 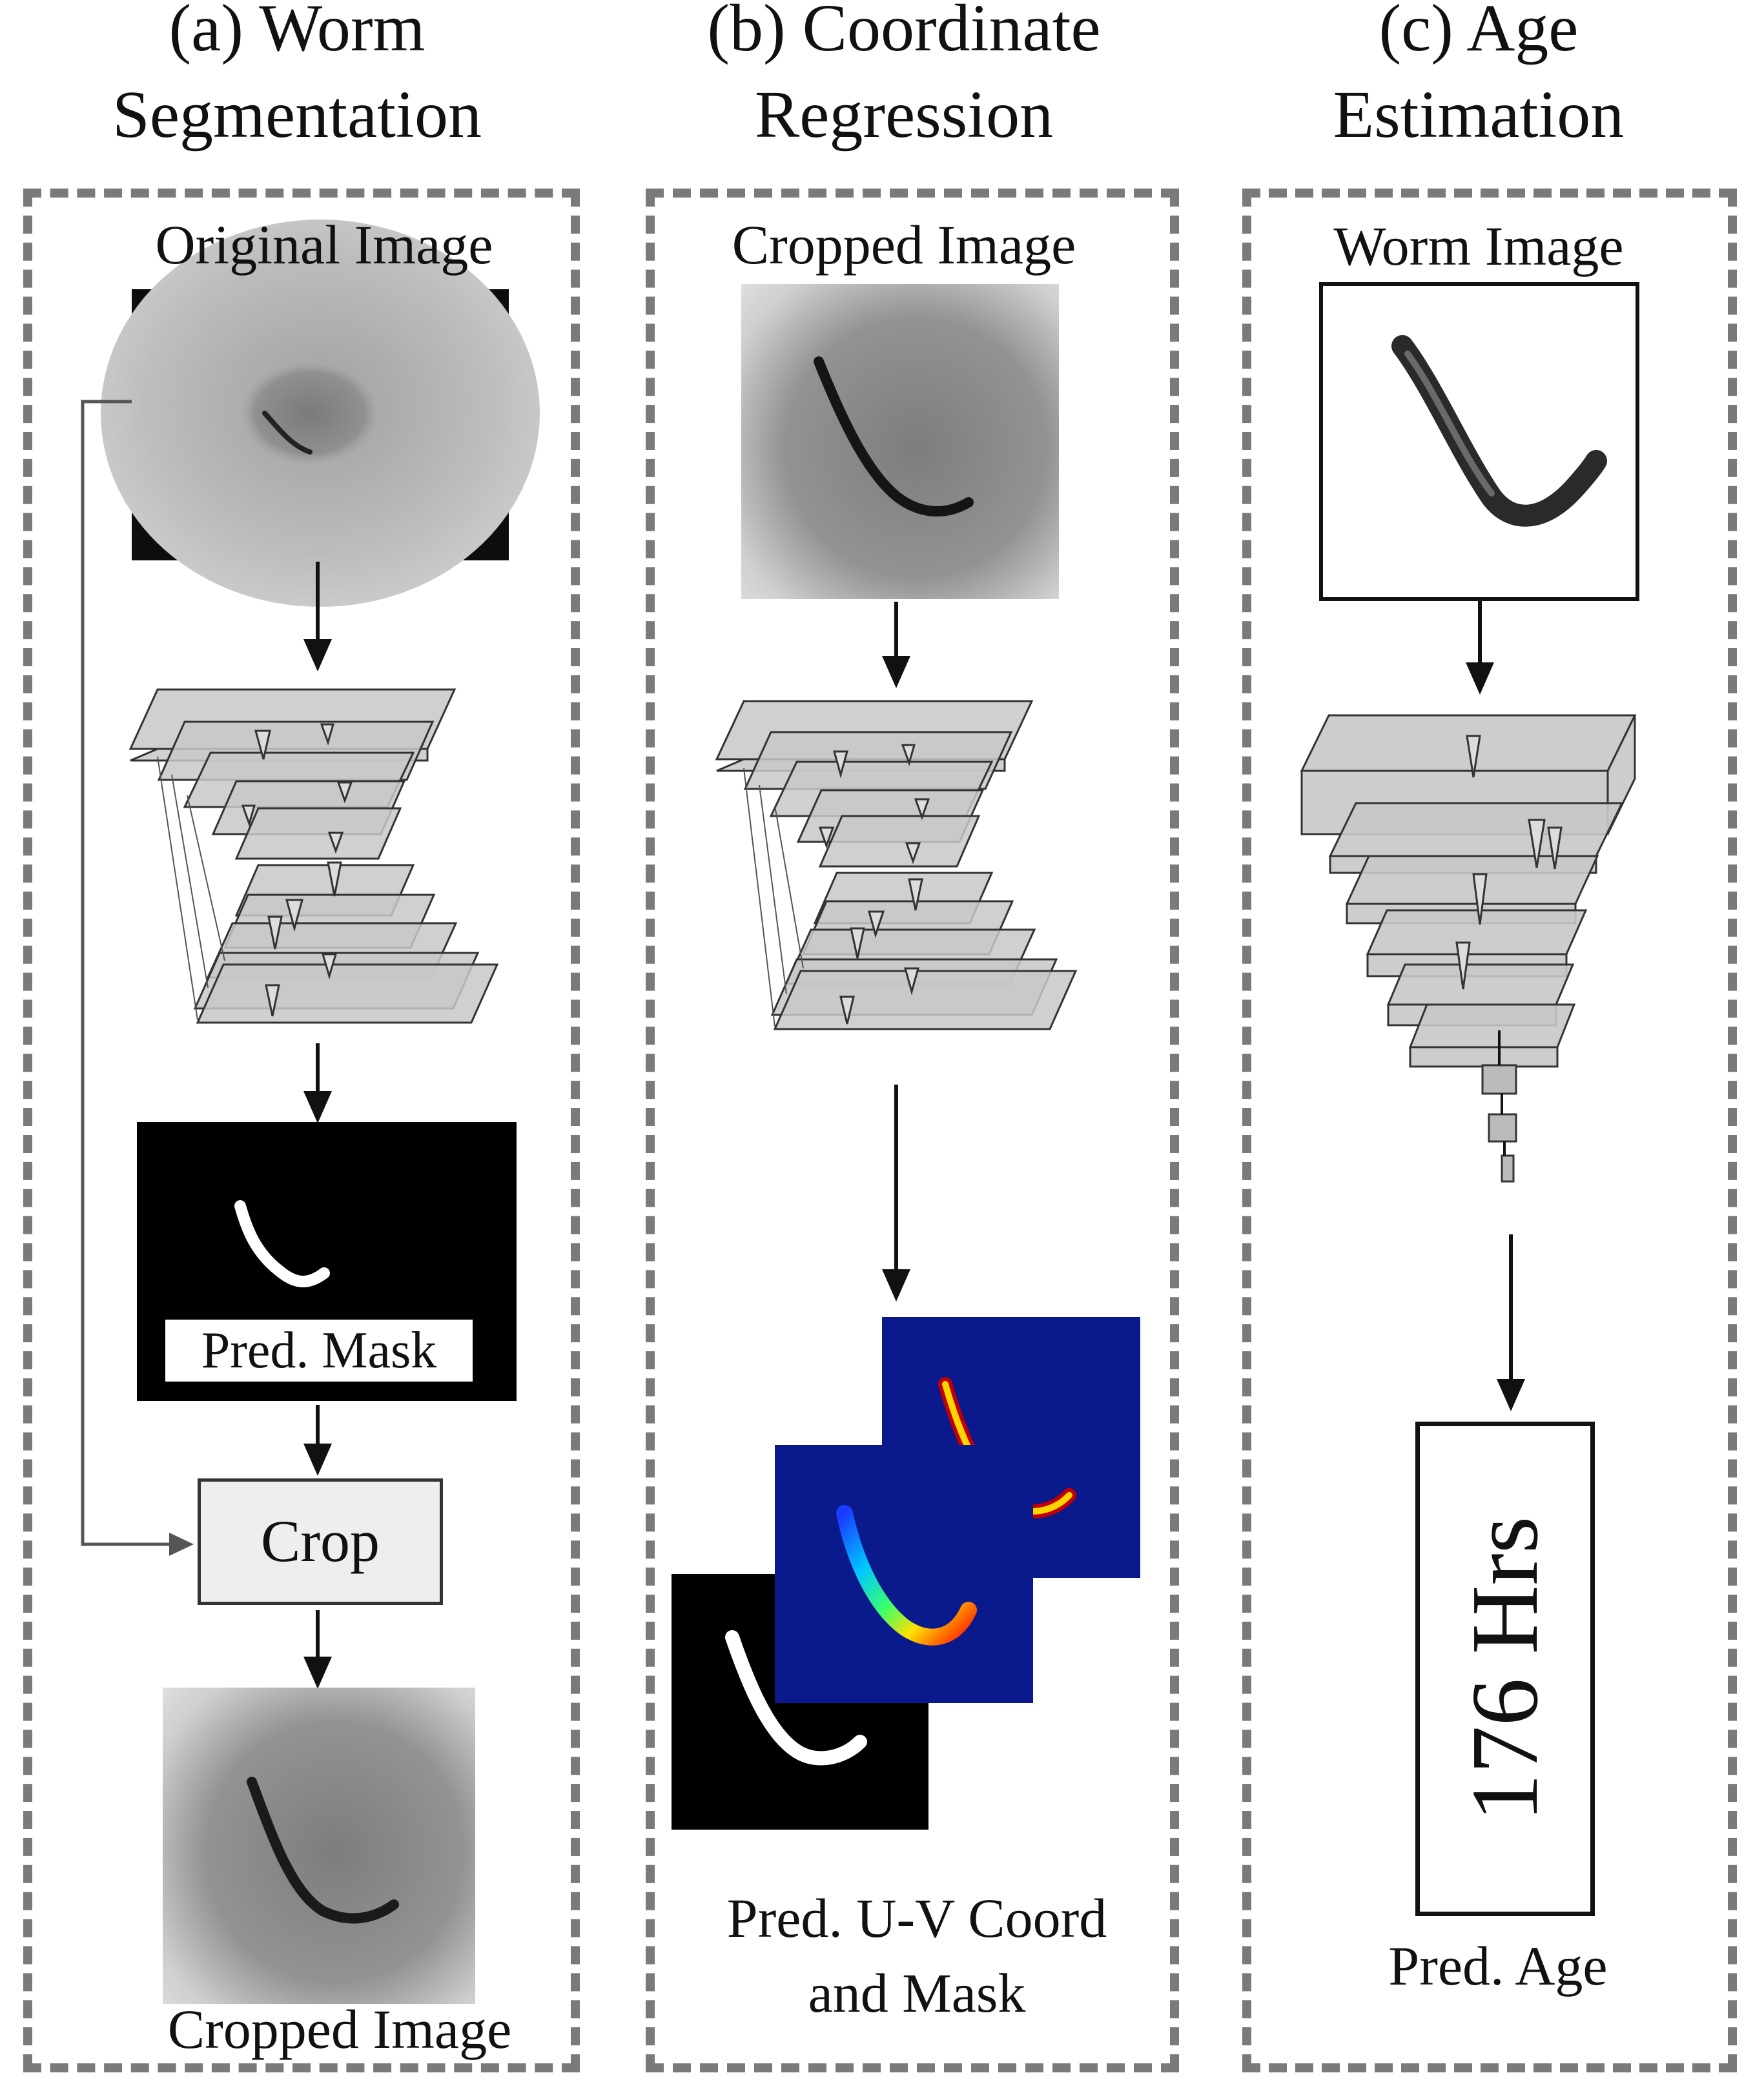 I want to click on arrow-a4-head, so click(x=317, y=1673).